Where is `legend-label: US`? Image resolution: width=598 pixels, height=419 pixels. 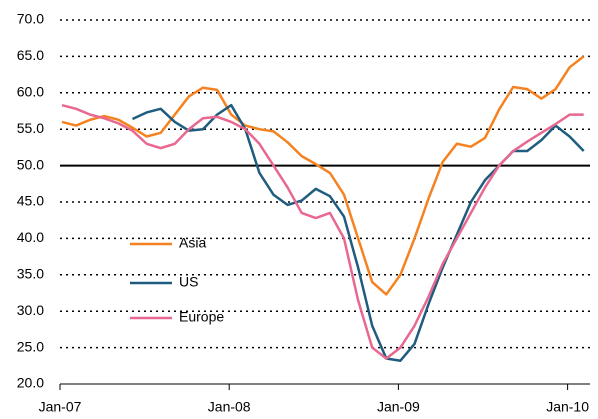 legend-label: US is located at coordinates (188, 282).